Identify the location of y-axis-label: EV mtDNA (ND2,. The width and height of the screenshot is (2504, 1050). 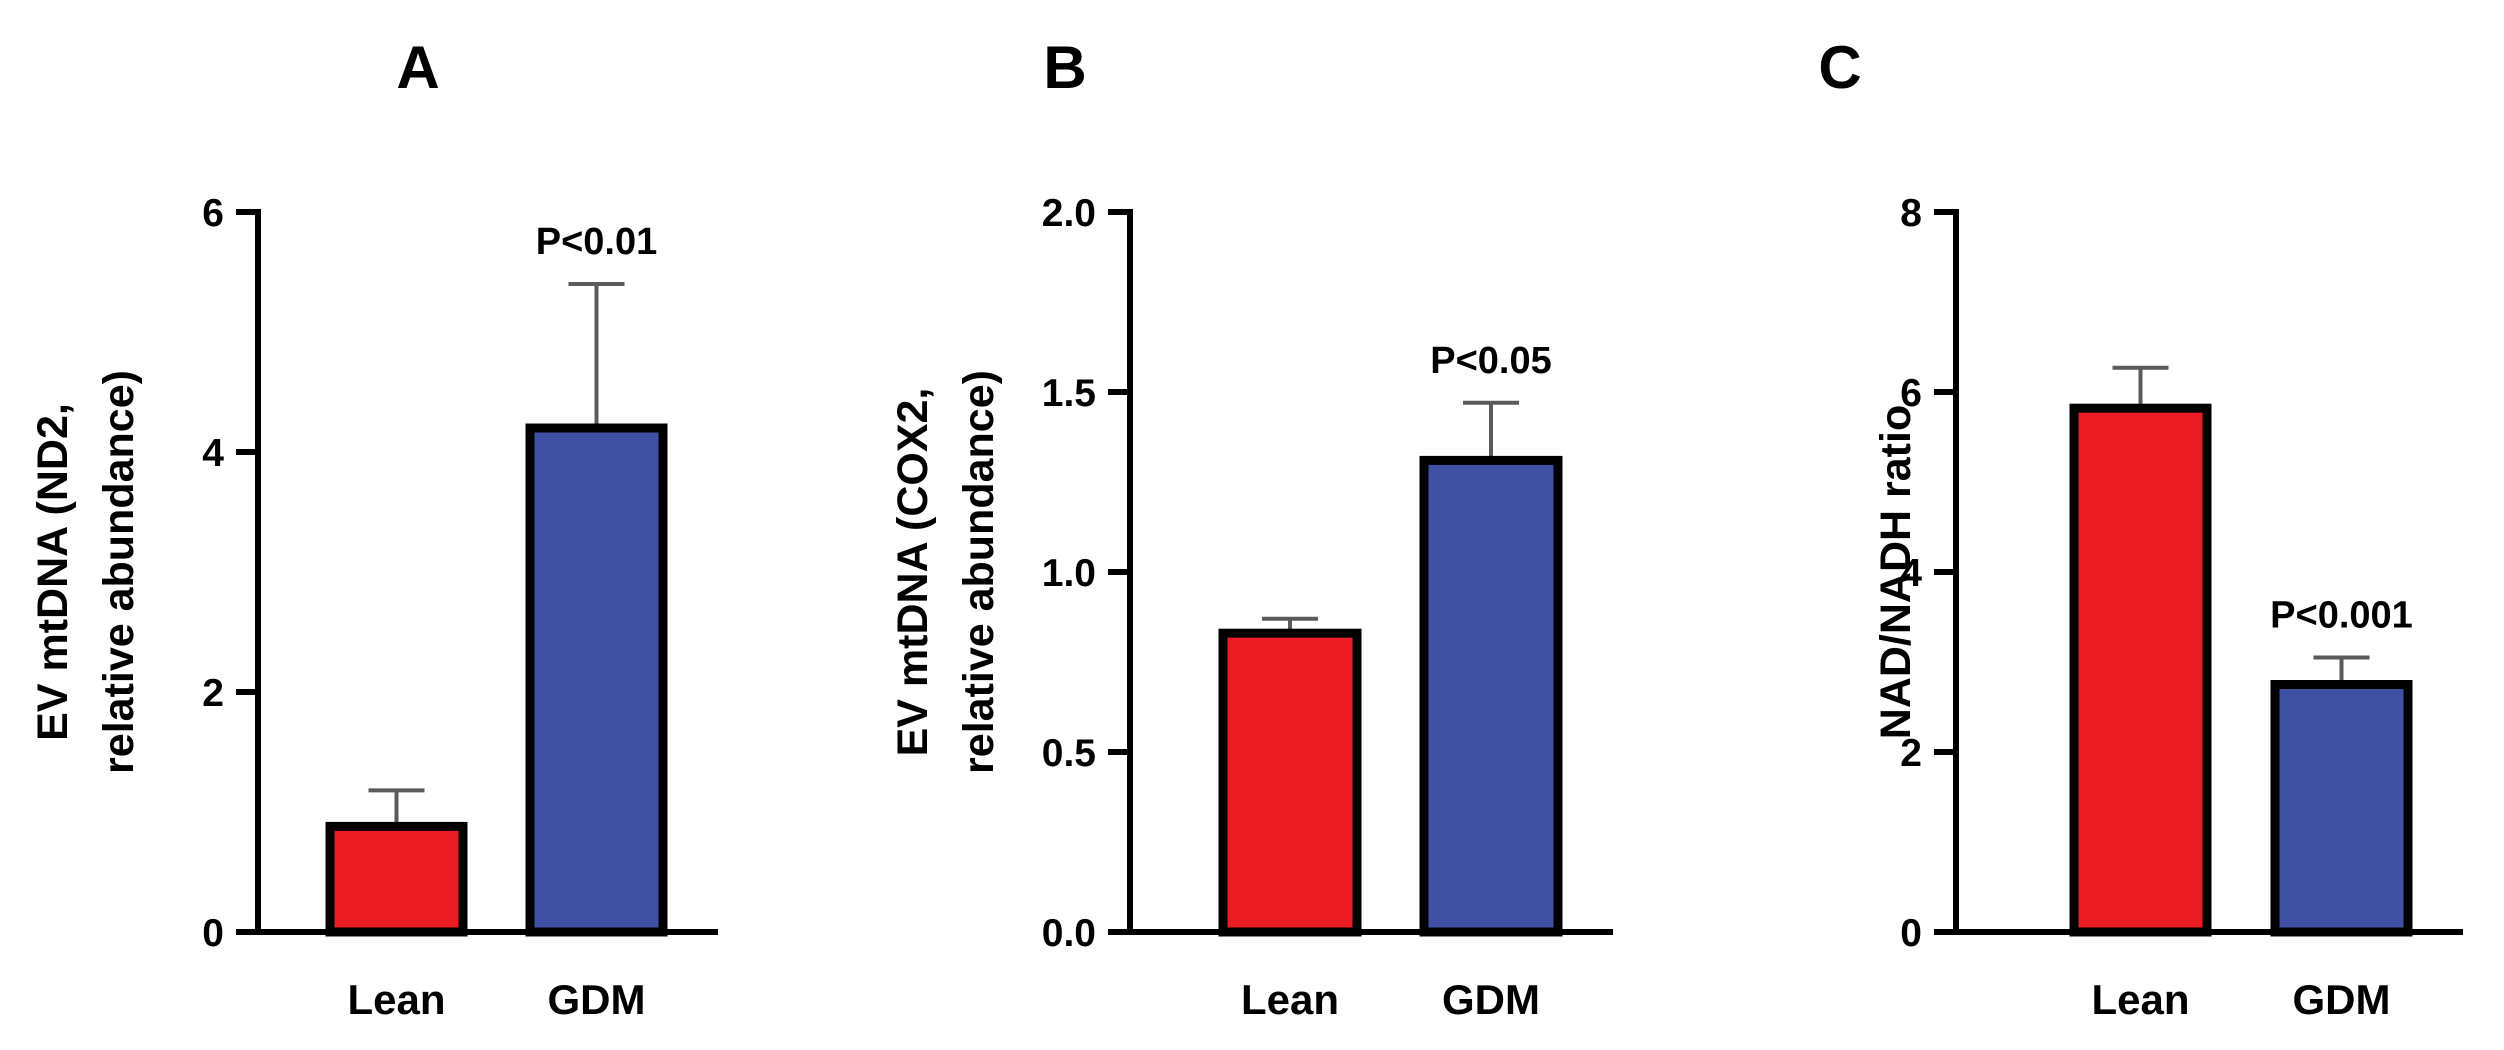
(53, 572).